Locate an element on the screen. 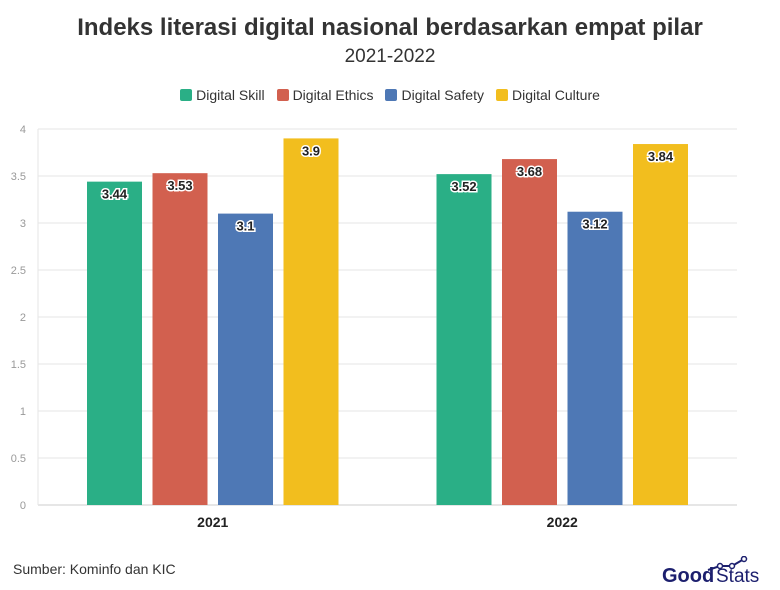 The image size is (780, 590). y-tick-label: 1 is located at coordinates (23, 412).